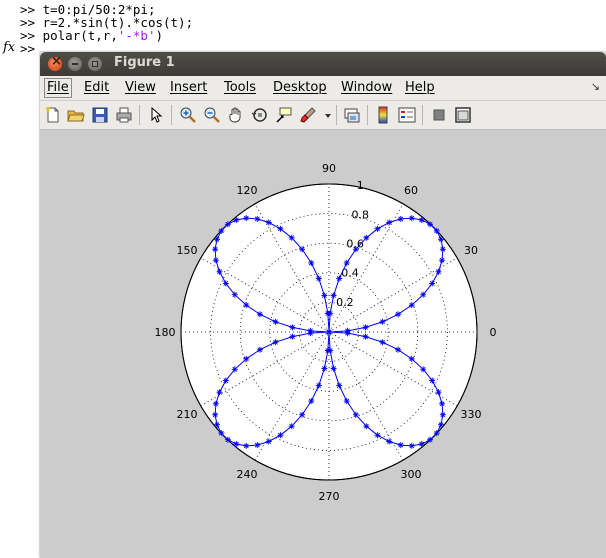 Image resolution: width=606 pixels, height=558 pixels. Describe the element at coordinates (323, 64) in the screenshot. I see `title-bar: Figure 1` at that location.